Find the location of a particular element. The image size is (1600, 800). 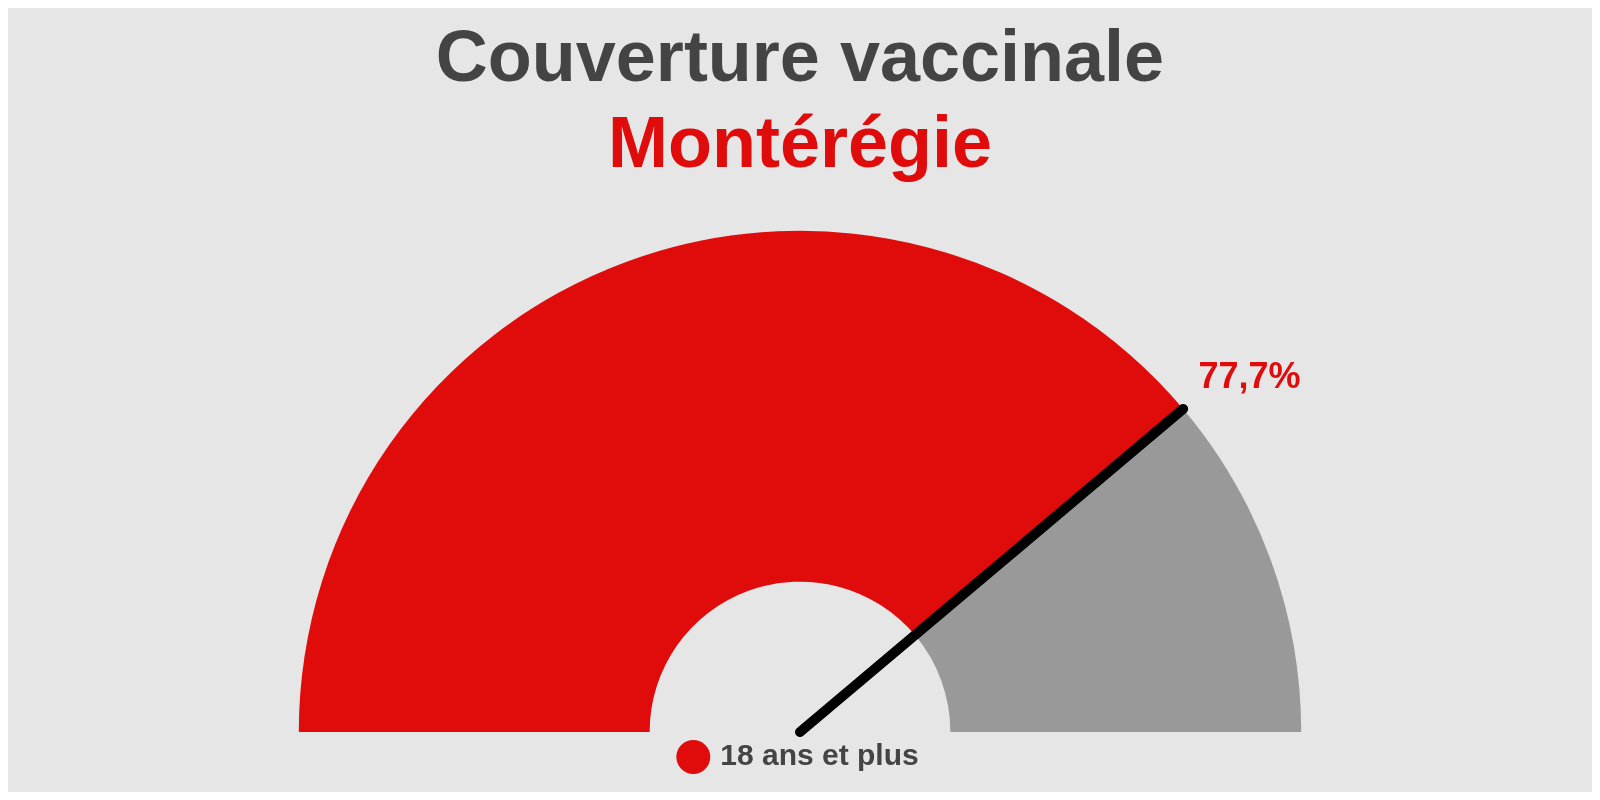

data-label: 77,7% is located at coordinates (1249, 375).